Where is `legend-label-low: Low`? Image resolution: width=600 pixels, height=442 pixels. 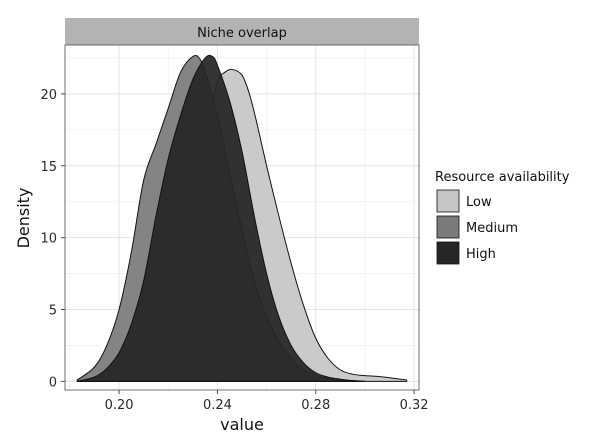
legend-label-low: Low is located at coordinates (479, 202).